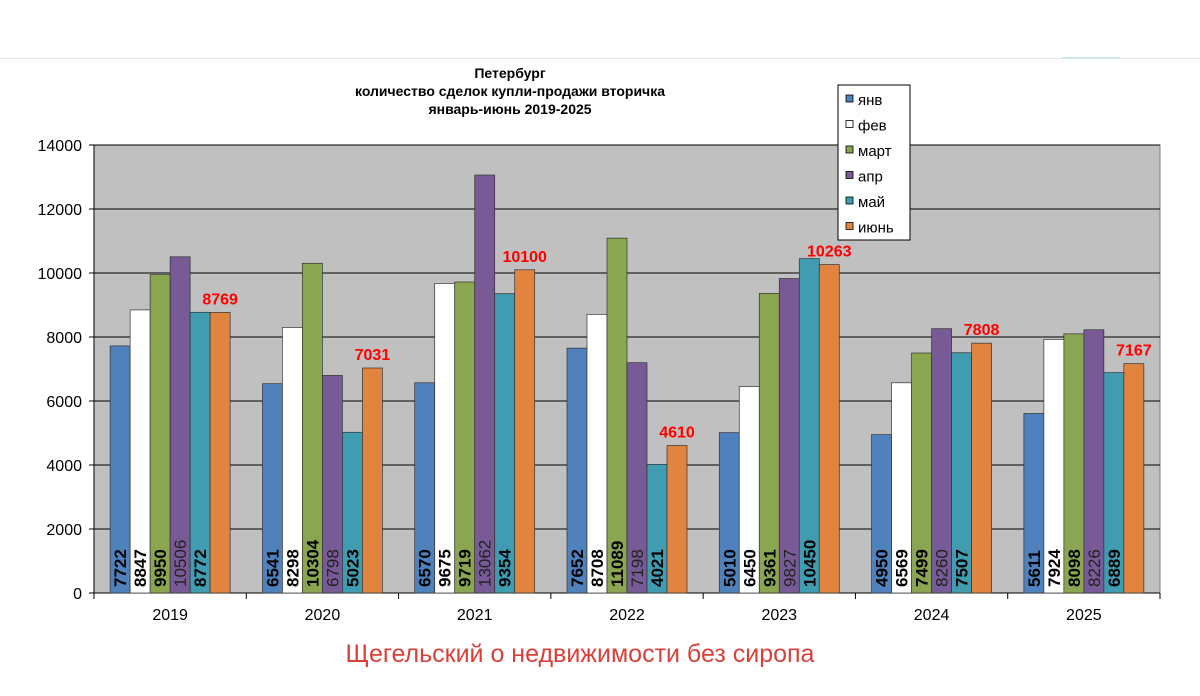  I want to click on data-label: 8772, so click(200, 568).